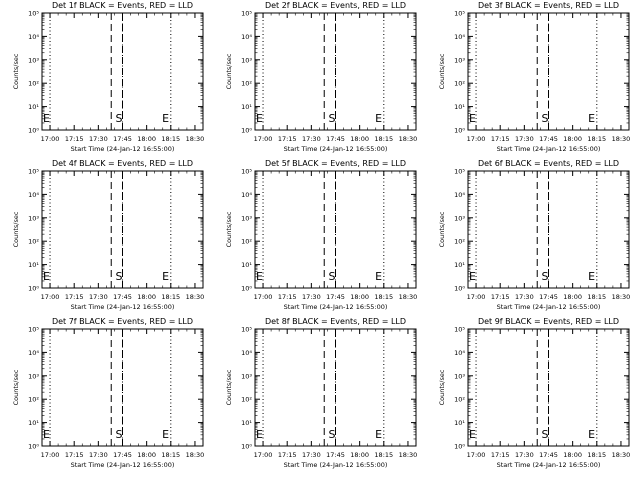 The width and height of the screenshot is (640, 480). I want to click on panel-title: Det 6f BLACK = Events, RED = LLD, so click(548, 163).